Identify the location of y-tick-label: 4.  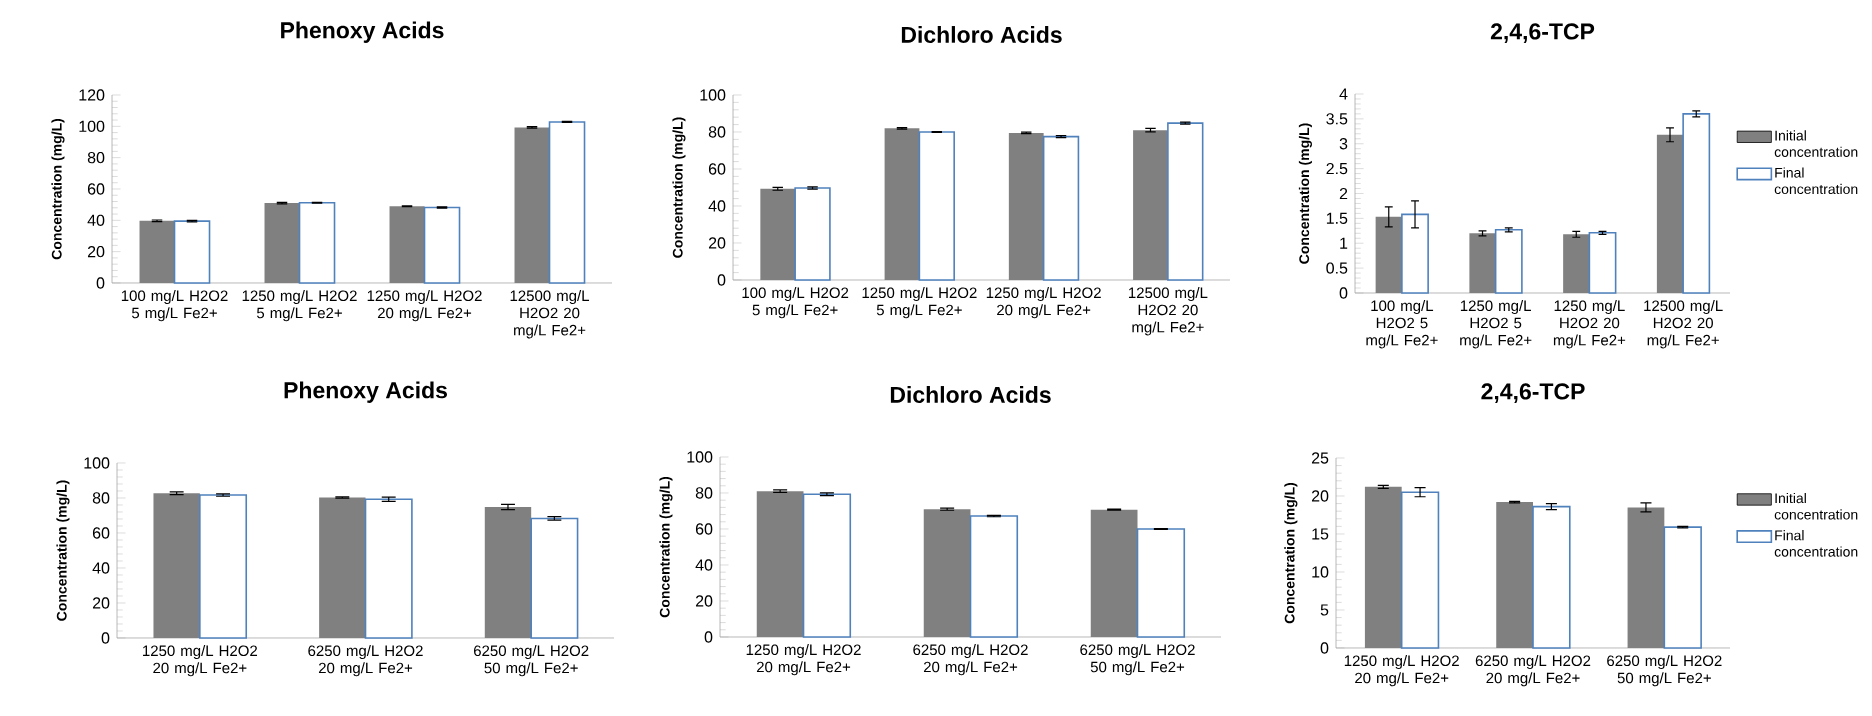
(1343, 94).